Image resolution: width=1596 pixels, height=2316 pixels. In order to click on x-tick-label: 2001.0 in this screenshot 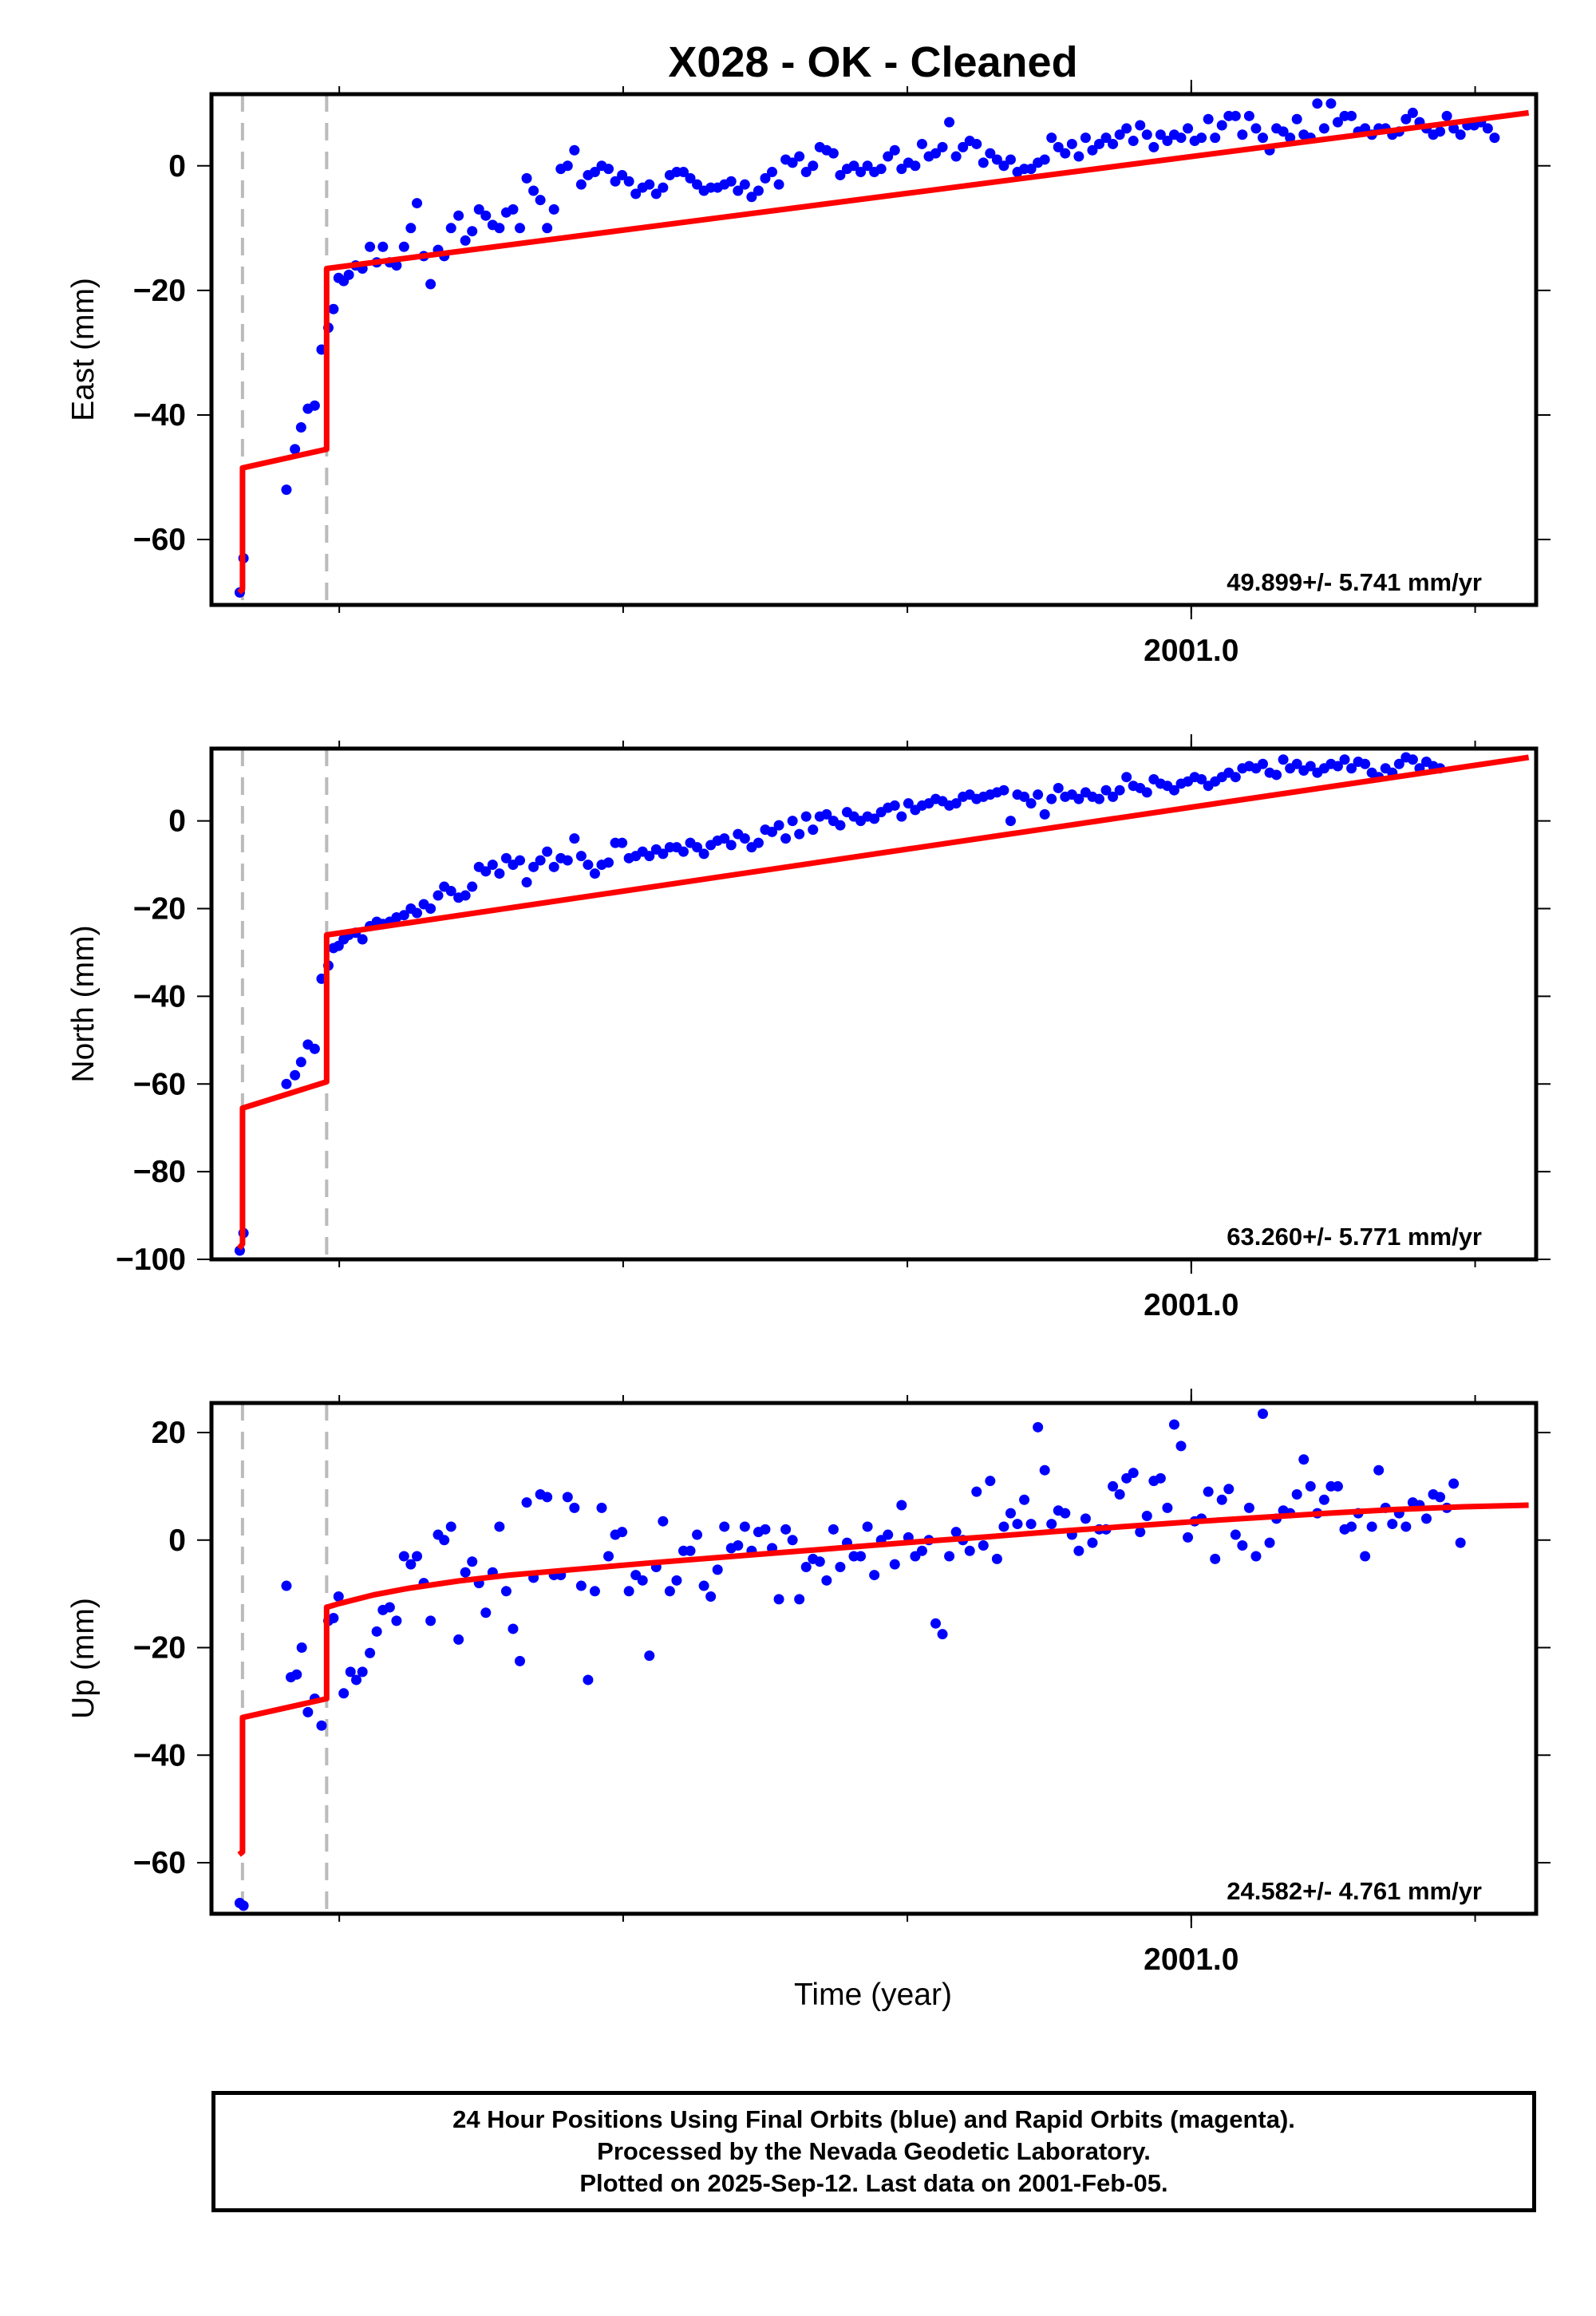, I will do `click(1191, 1960)`.